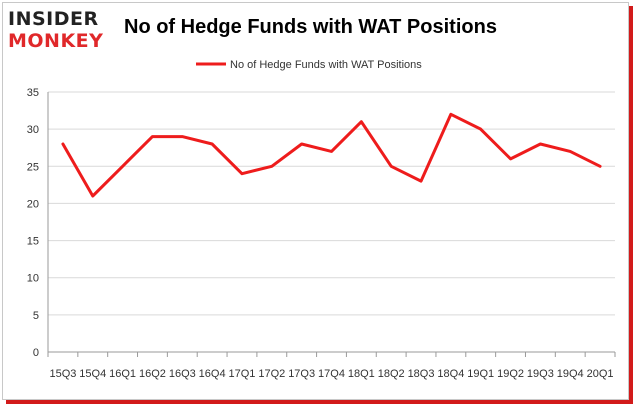 This screenshot has width=637, height=408. Describe the element at coordinates (33, 242) in the screenshot. I see `y-tick-label: 15` at that location.